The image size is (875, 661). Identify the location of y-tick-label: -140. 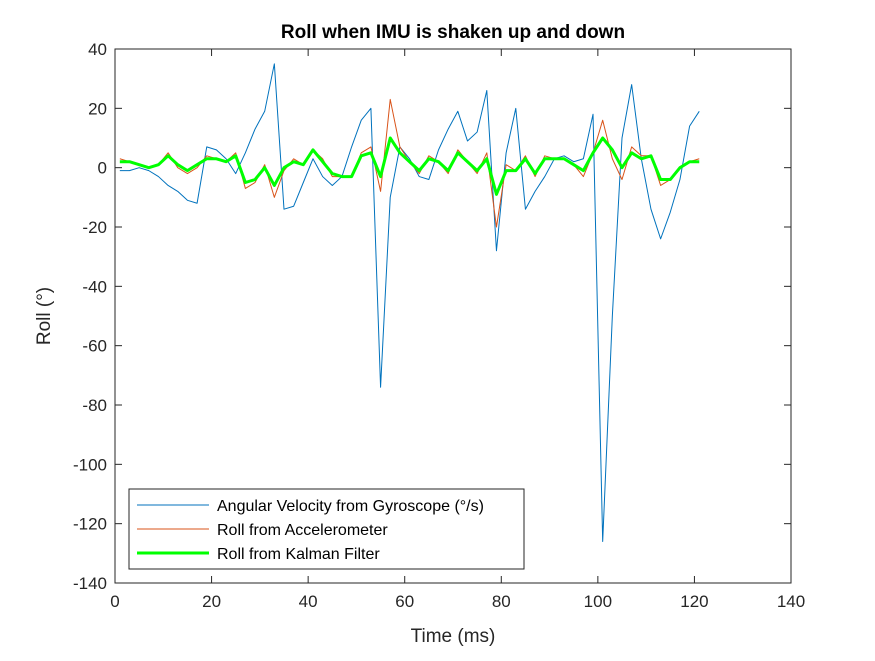
(90, 583).